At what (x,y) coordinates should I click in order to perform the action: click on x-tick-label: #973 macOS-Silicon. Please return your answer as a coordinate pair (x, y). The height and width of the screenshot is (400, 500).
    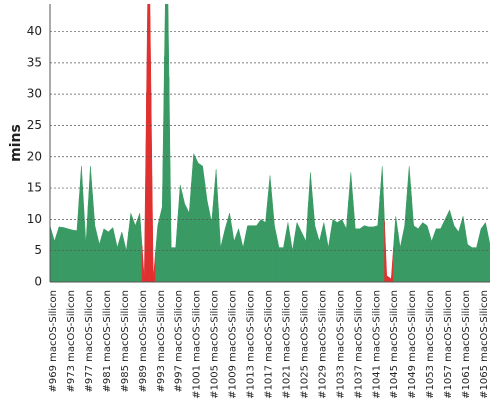
    Looking at the image, I should click on (71, 341).